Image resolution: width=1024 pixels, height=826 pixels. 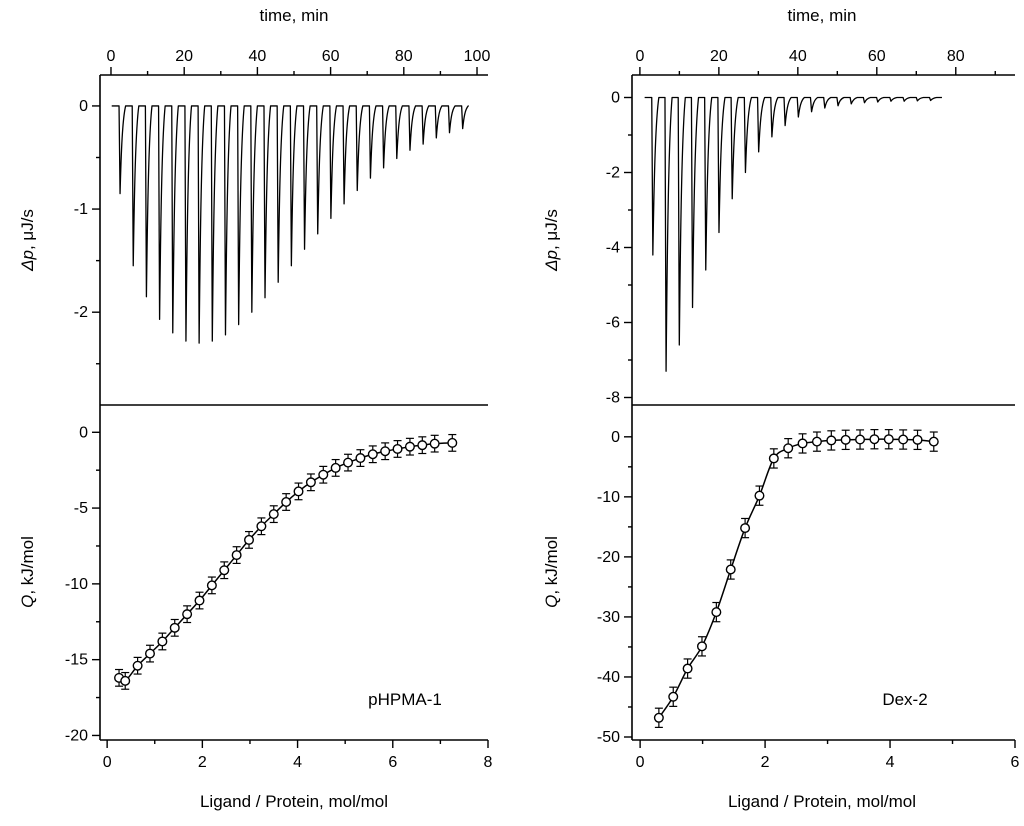 I want to click on right-heat-y-axis-title: Q, kJ/mol, so click(x=552, y=572).